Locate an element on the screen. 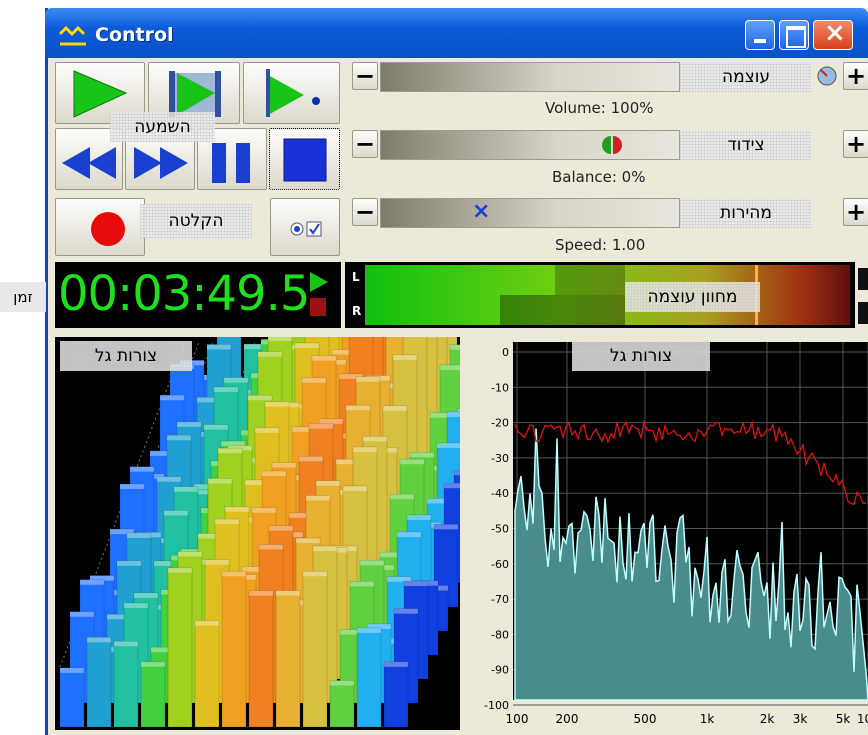 The width and height of the screenshot is (868, 735). volume-slider is located at coordinates (530, 77).